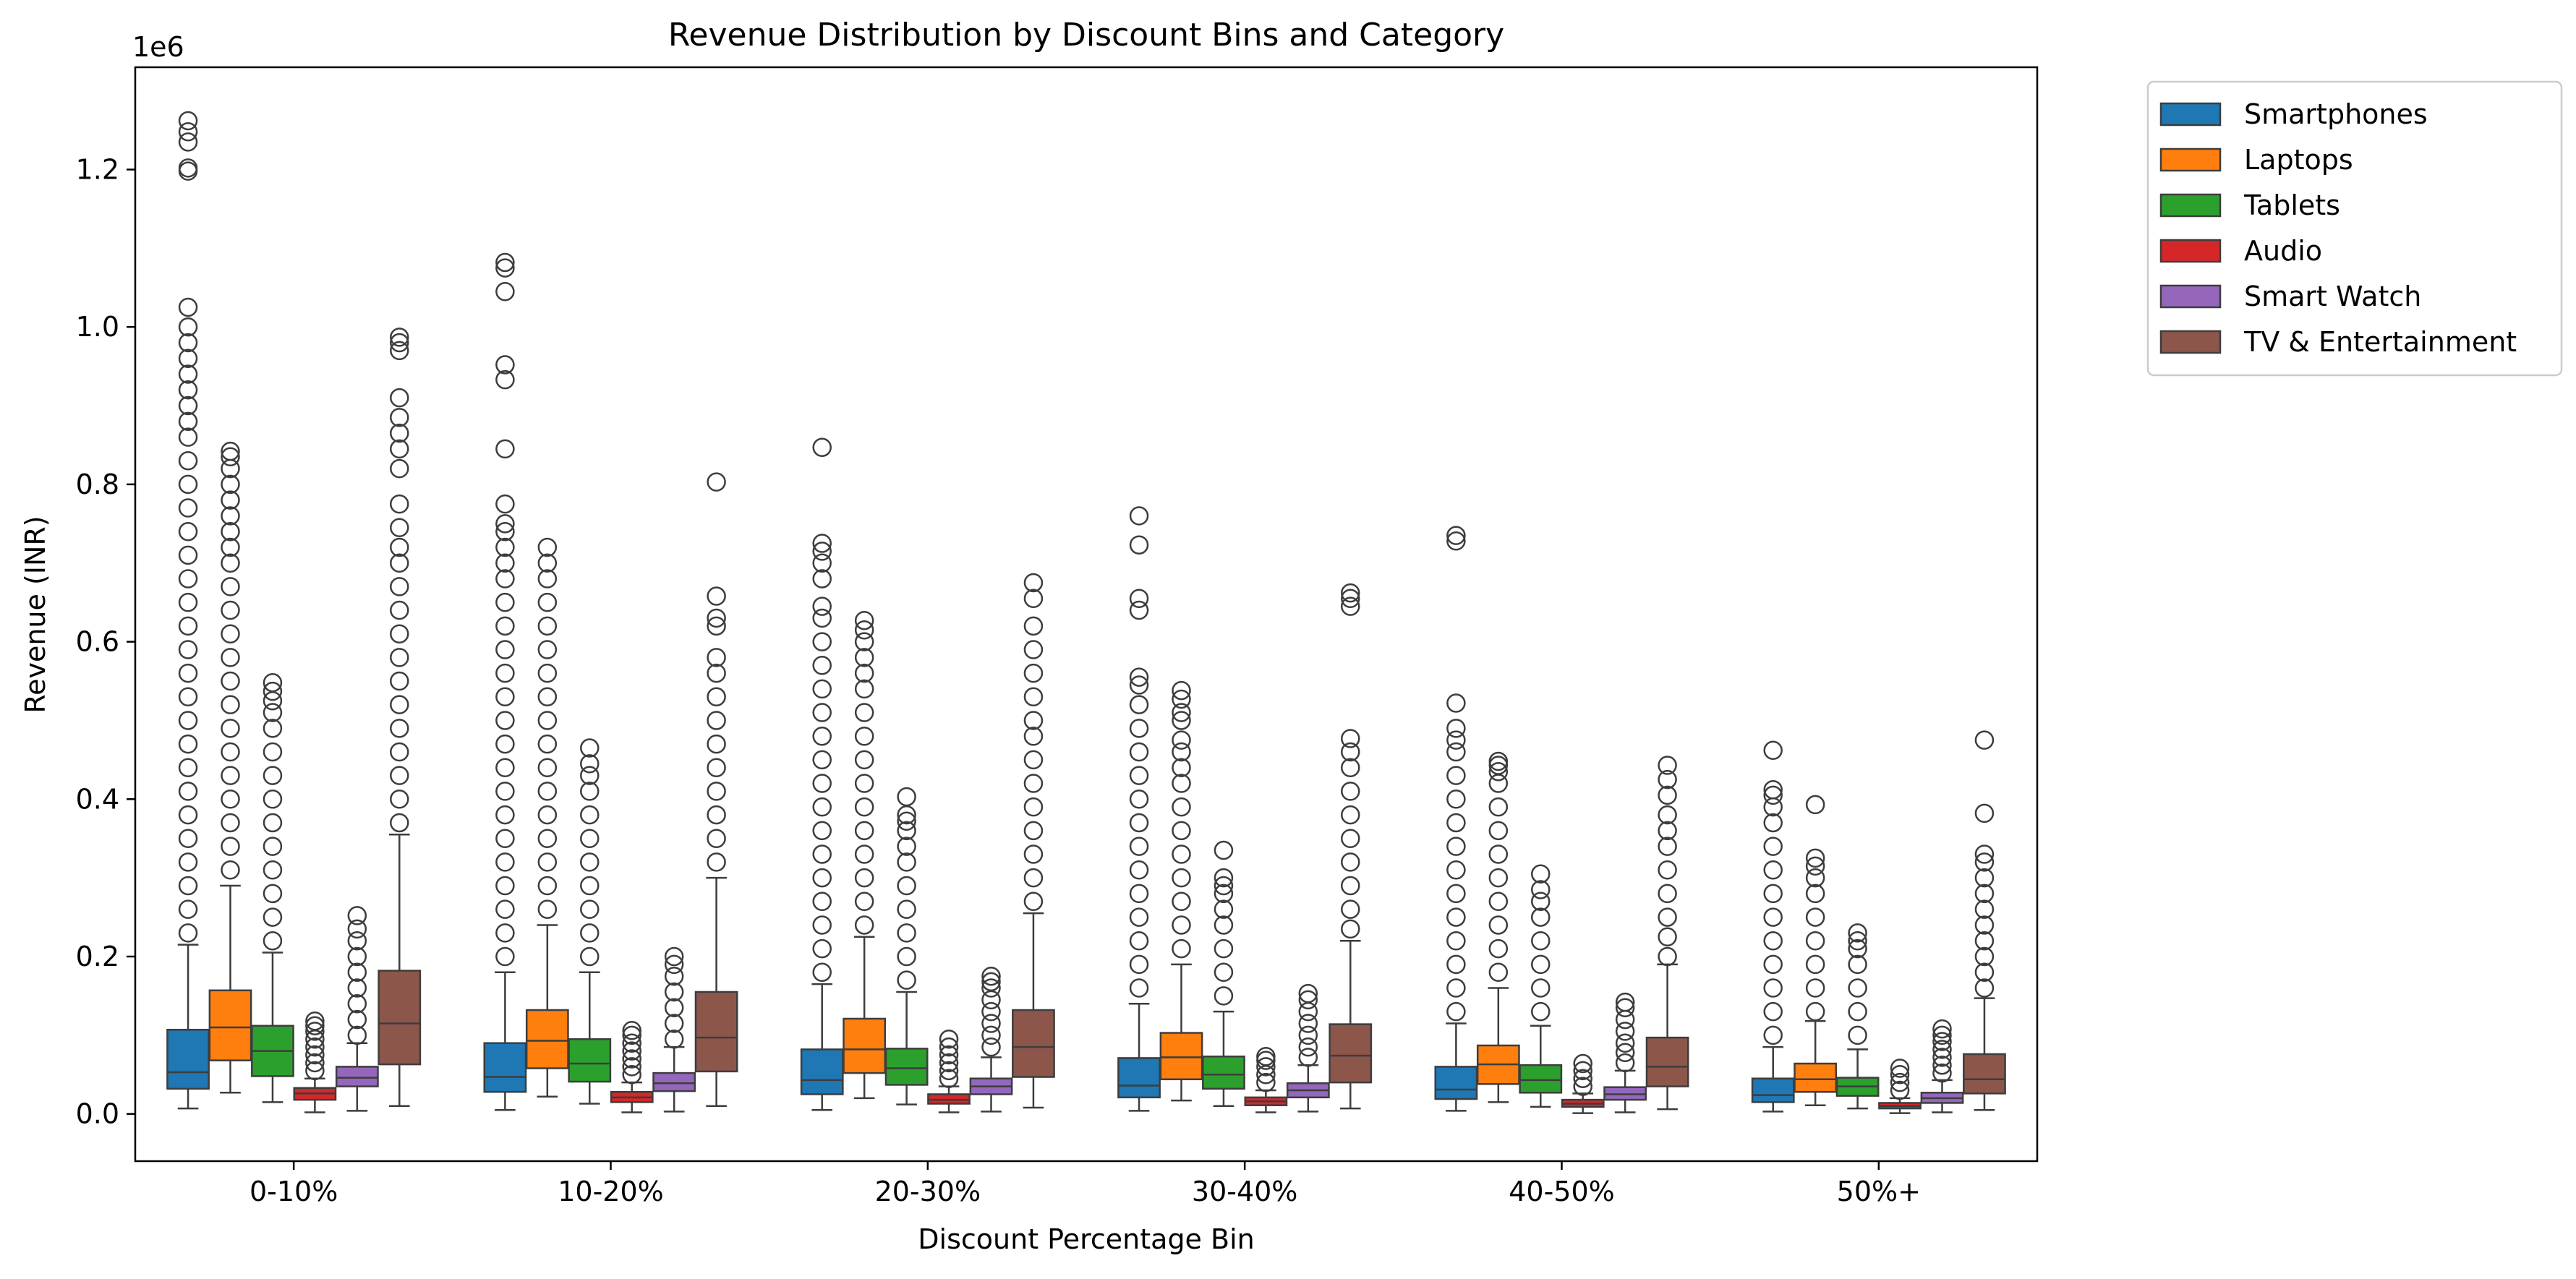  What do you see at coordinates (97, 956) in the screenshot?
I see `y-tick-label: 0.2` at bounding box center [97, 956].